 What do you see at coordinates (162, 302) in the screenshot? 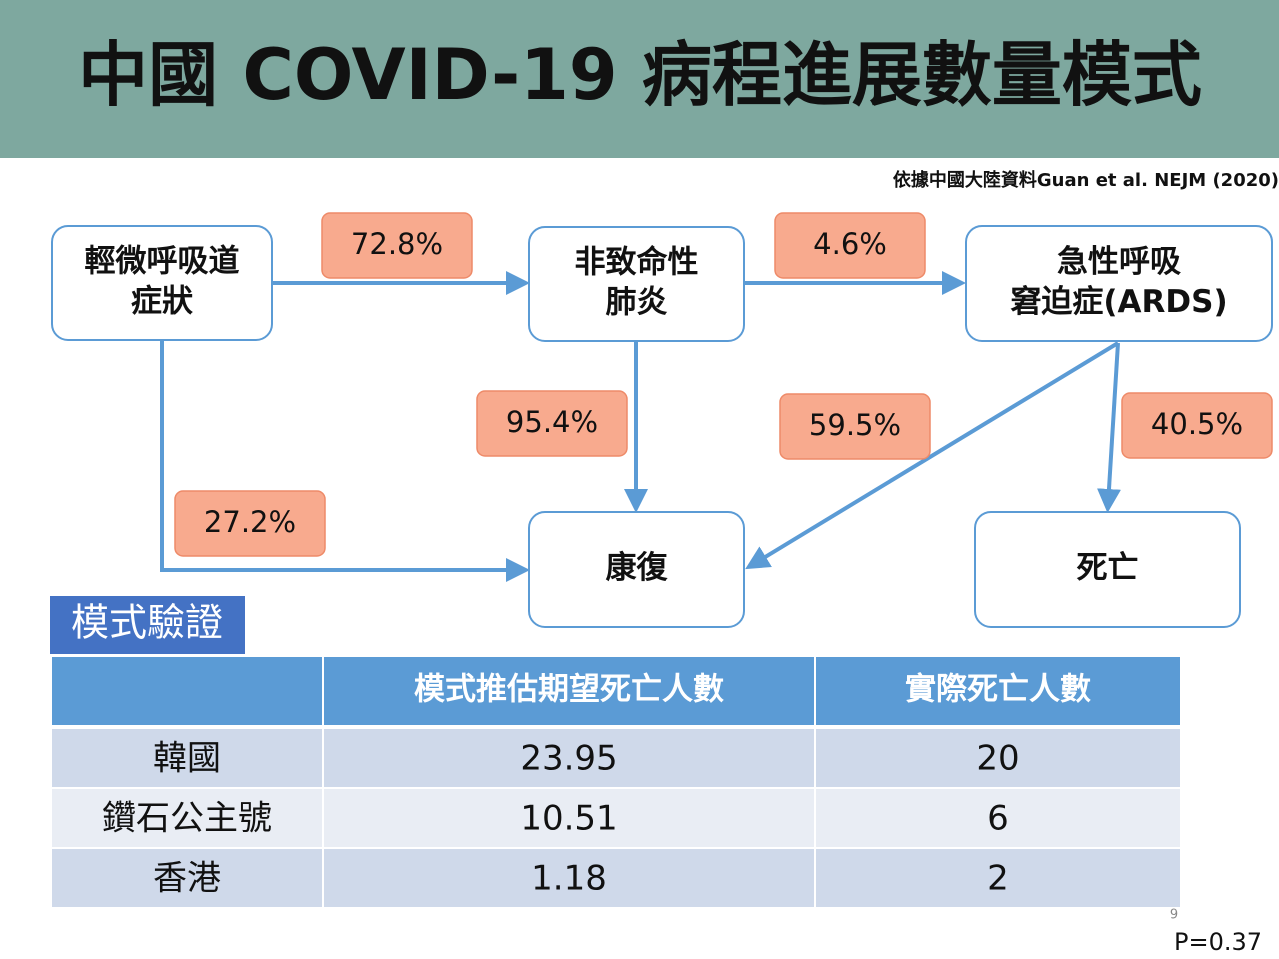
I see `node-label: 症狀` at bounding box center [162, 302].